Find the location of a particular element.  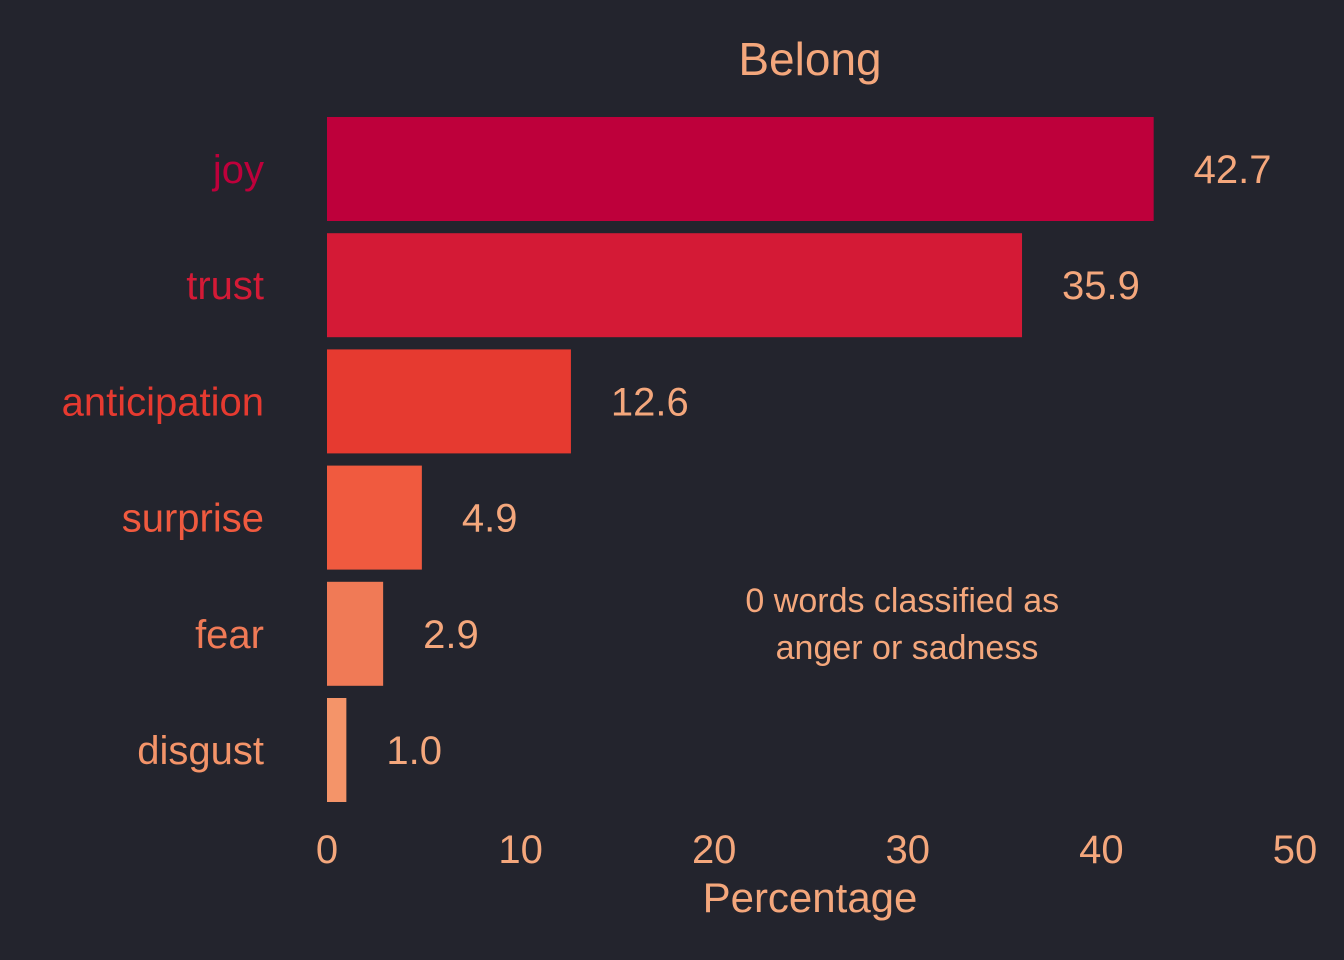

x-tick-label-20: 20 is located at coordinates (714, 850).